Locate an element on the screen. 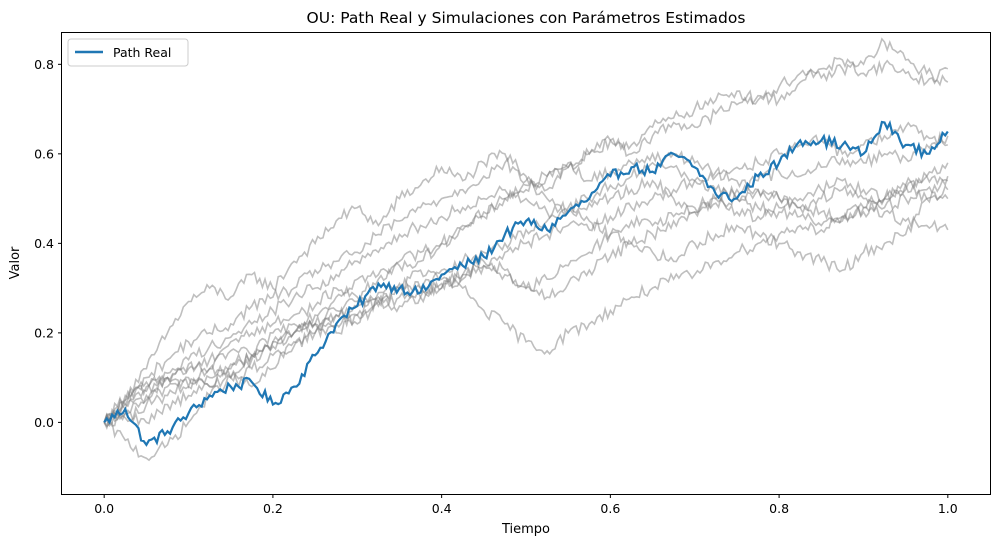 Image resolution: width=1001 pixels, height=548 pixels. y-tick-label: 0.2 is located at coordinates (44, 332).